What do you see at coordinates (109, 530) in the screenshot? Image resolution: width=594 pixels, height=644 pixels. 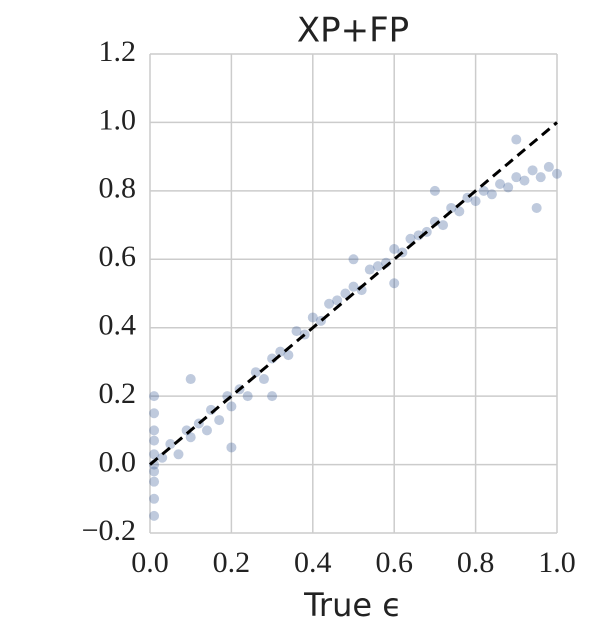 I see `y-tick-label: −0.2` at bounding box center [109, 530].